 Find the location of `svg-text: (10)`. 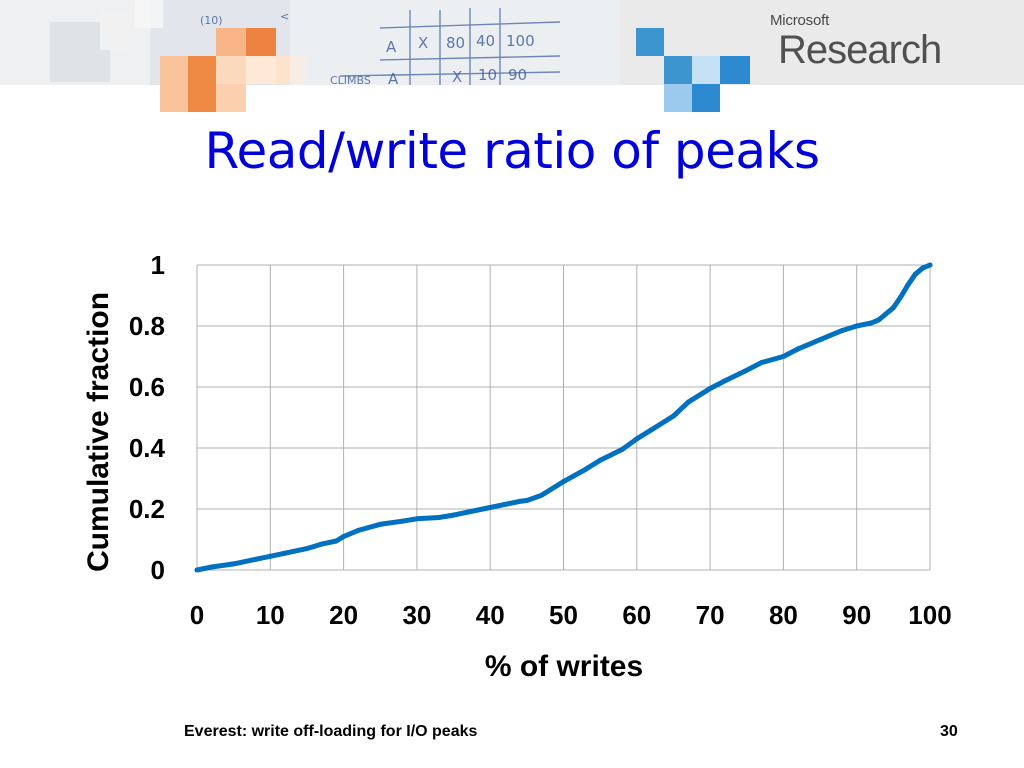

svg-text: (10) is located at coordinates (211, 20).